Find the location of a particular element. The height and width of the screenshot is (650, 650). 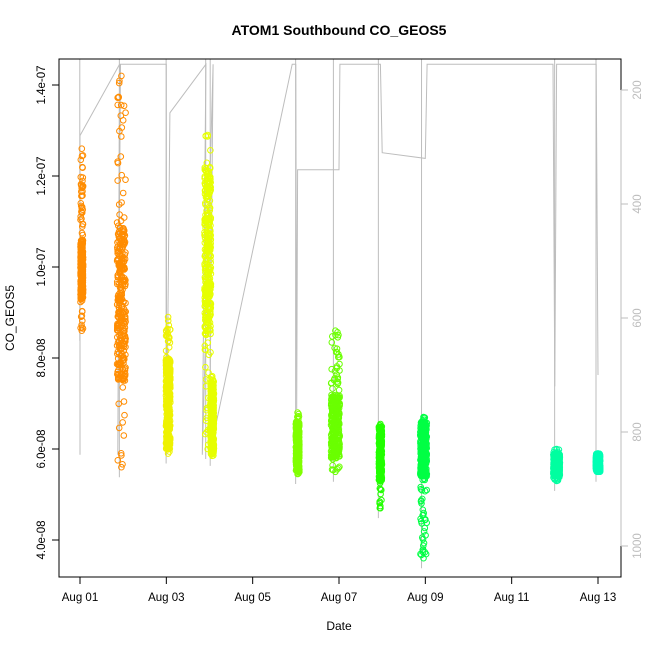

right-tick-label: 800 is located at coordinates (638, 431).